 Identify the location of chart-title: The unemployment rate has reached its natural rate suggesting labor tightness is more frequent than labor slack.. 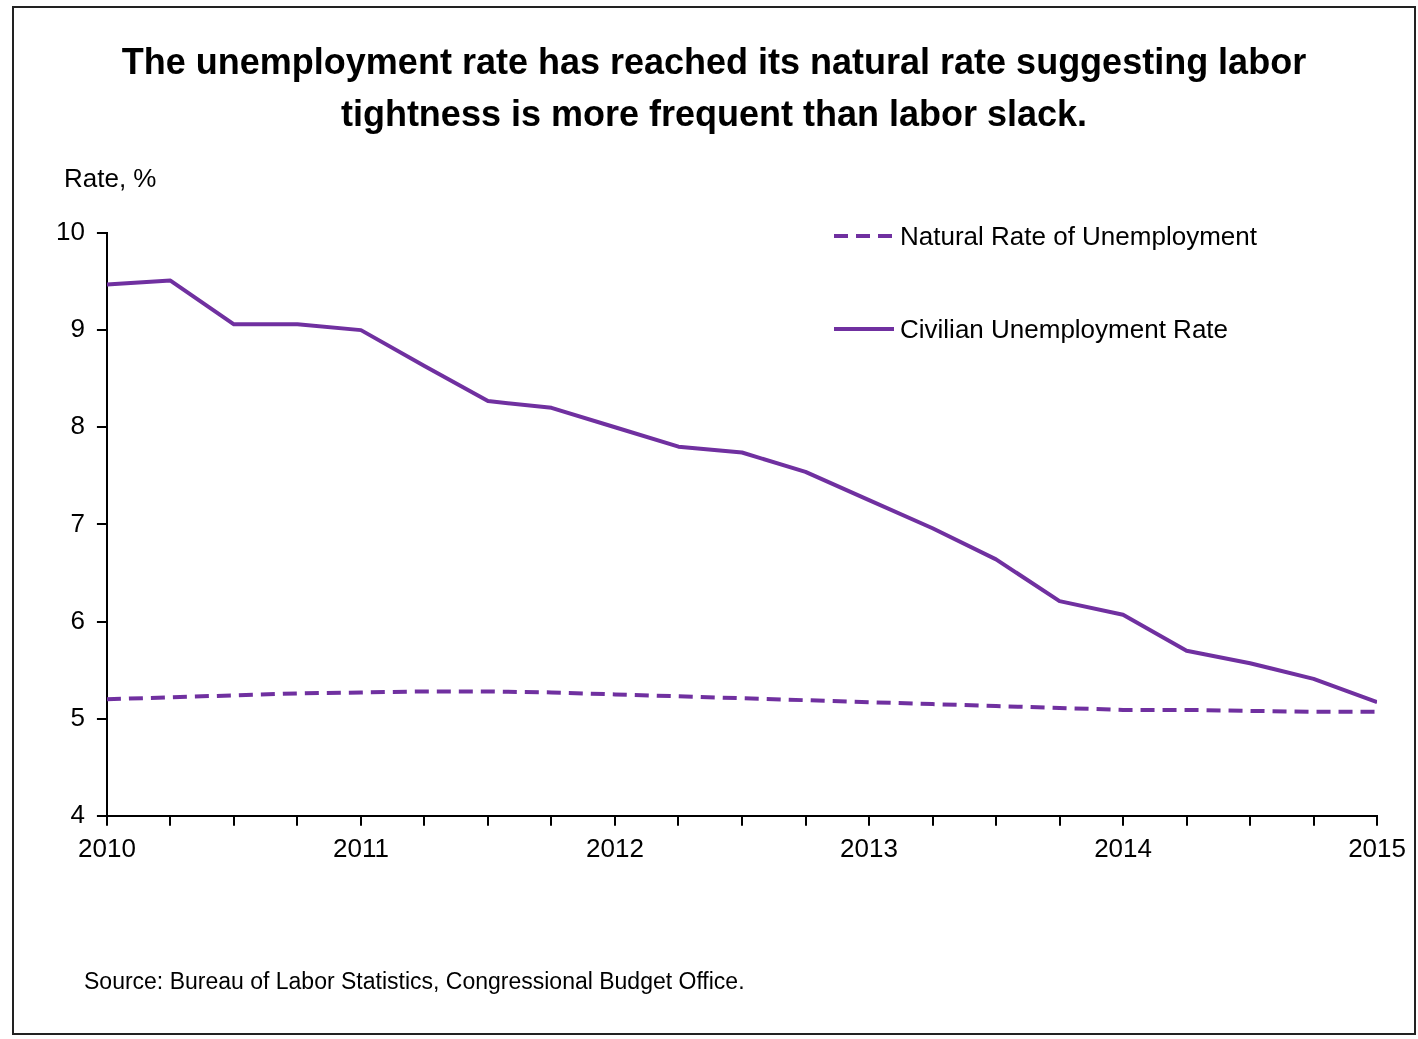
(714, 88).